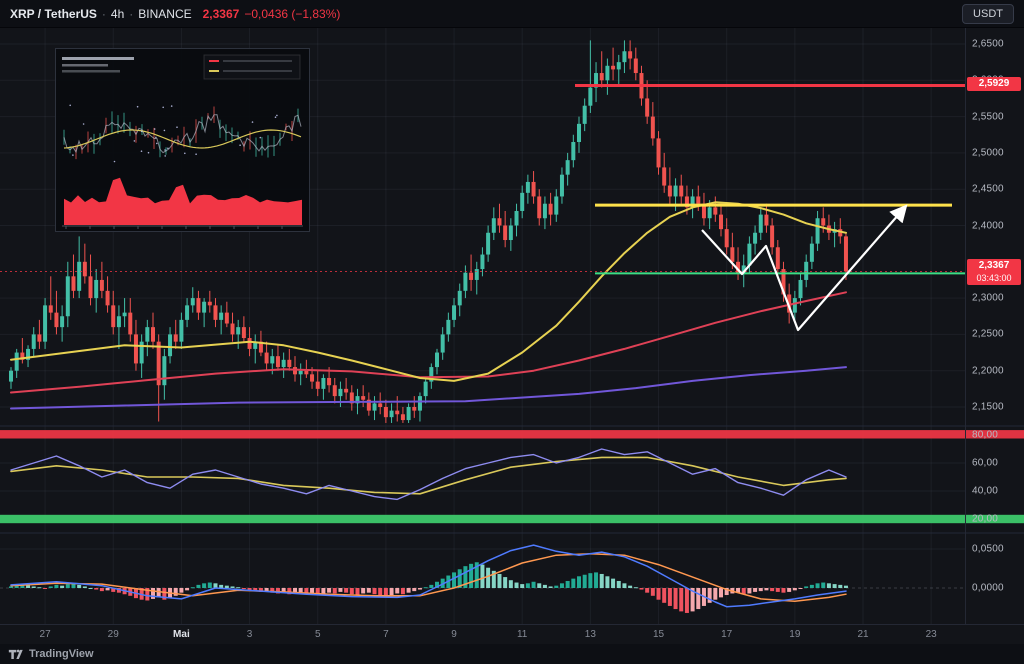 The height and width of the screenshot is (664, 1024). I want to click on macd-axis-label: 0,0000, so click(988, 588).